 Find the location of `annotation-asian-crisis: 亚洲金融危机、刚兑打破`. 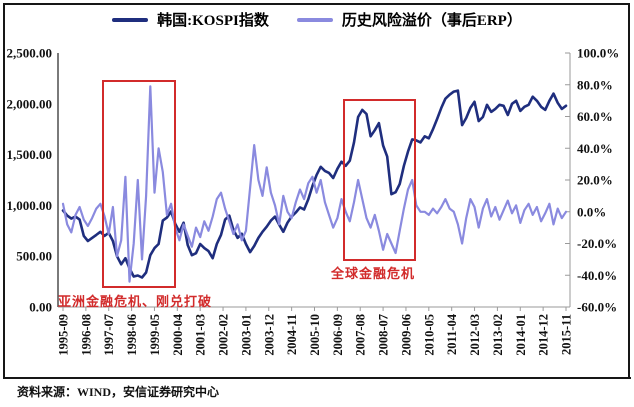

annotation-asian-crisis: 亚洲金融危机、刚兑打破 is located at coordinates (135, 301).